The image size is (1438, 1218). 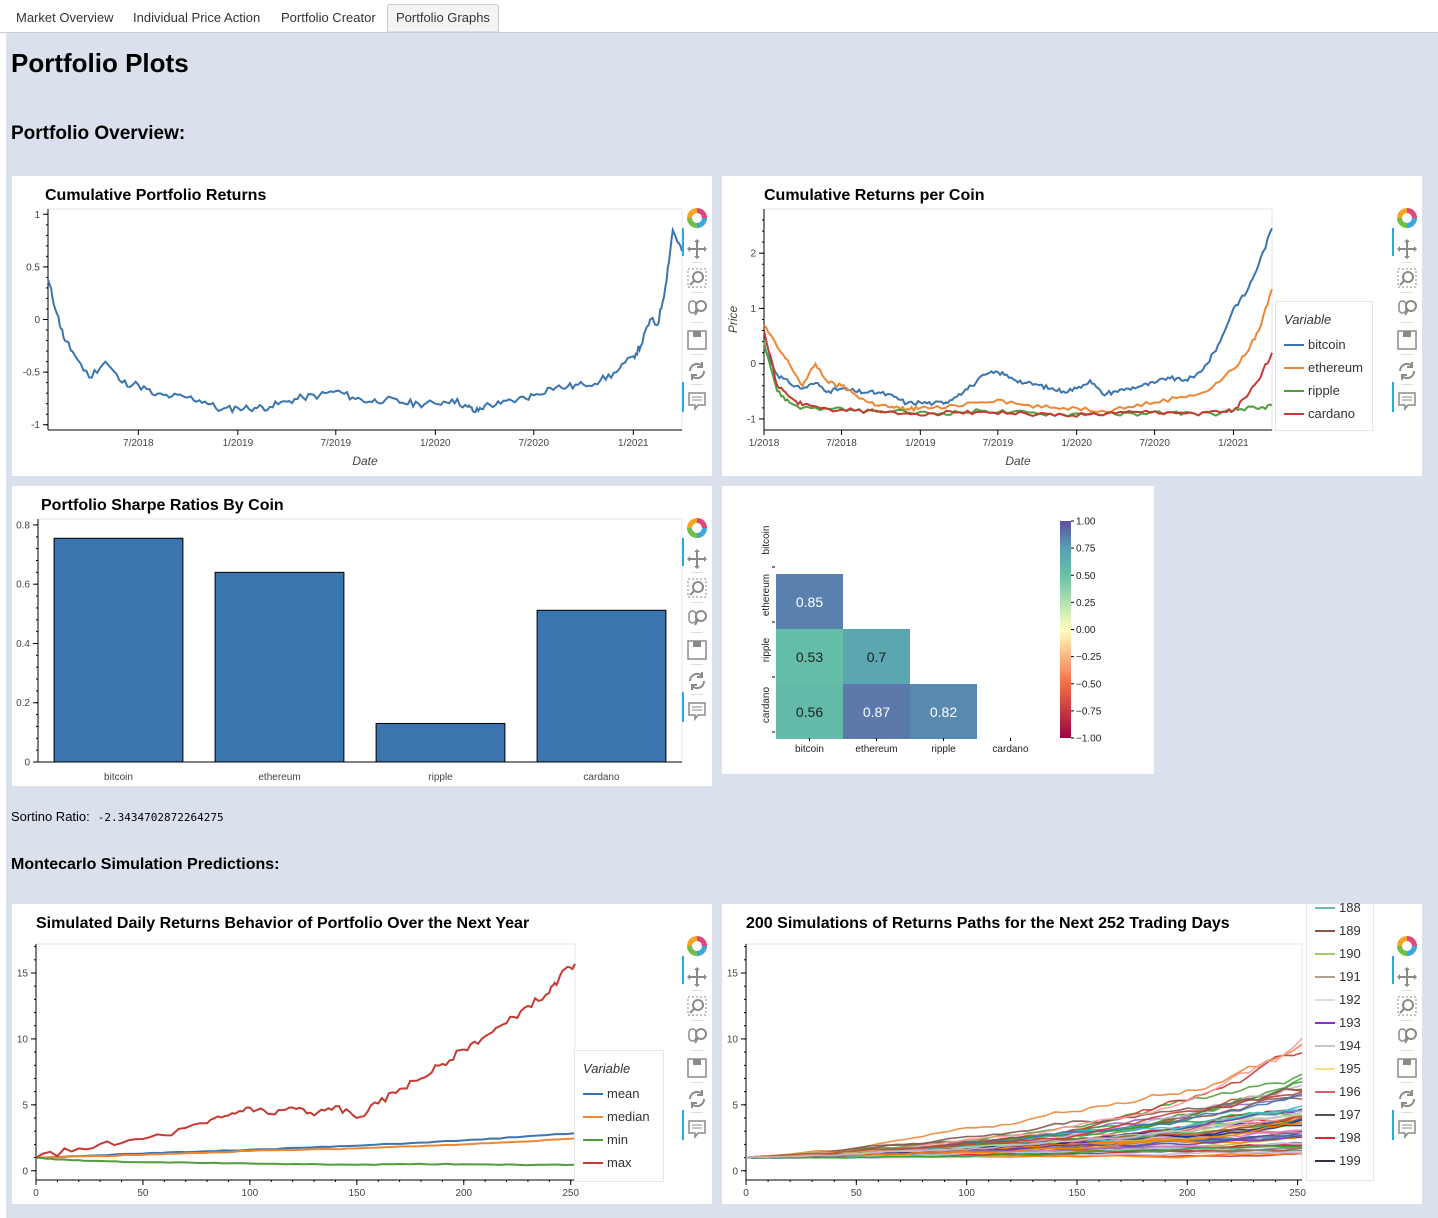 What do you see at coordinates (65, 17) in the screenshot?
I see `tab-market-overview: Market Overview` at bounding box center [65, 17].